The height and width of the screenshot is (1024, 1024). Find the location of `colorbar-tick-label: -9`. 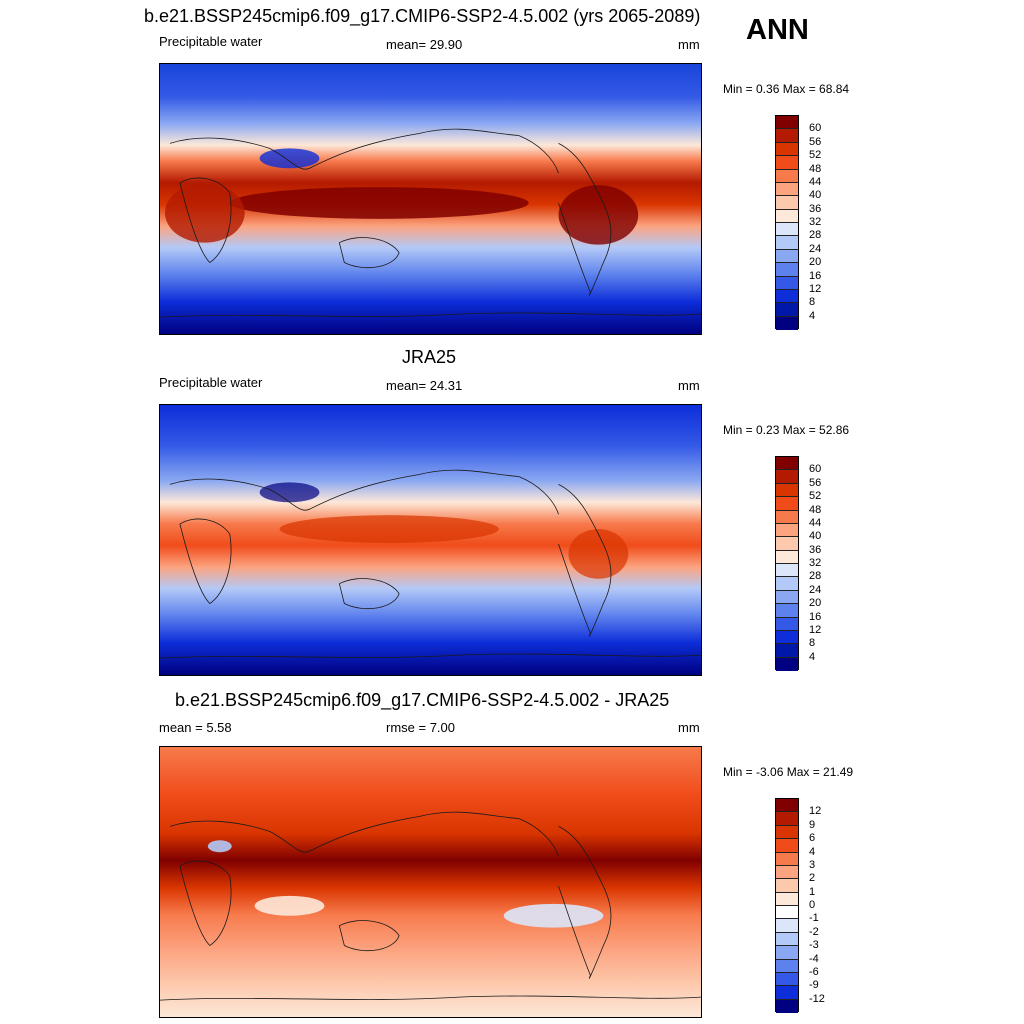

colorbar-tick-label: -9 is located at coordinates (814, 985).